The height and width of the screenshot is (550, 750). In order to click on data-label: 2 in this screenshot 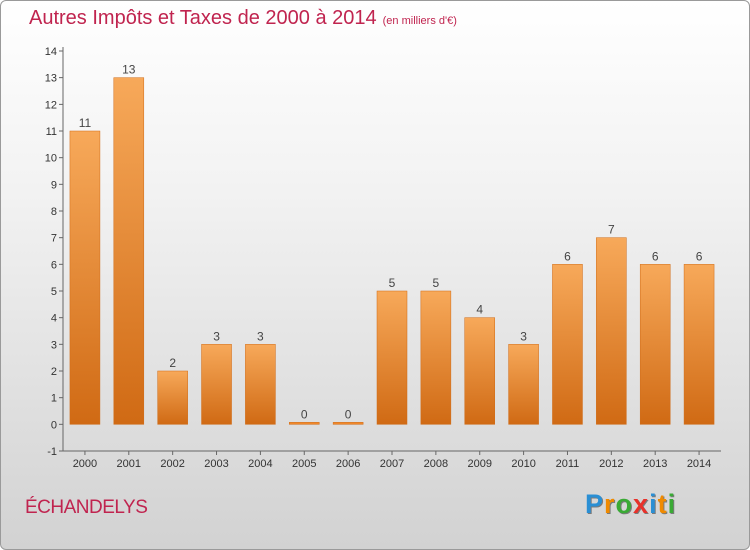, I will do `click(172, 363)`.